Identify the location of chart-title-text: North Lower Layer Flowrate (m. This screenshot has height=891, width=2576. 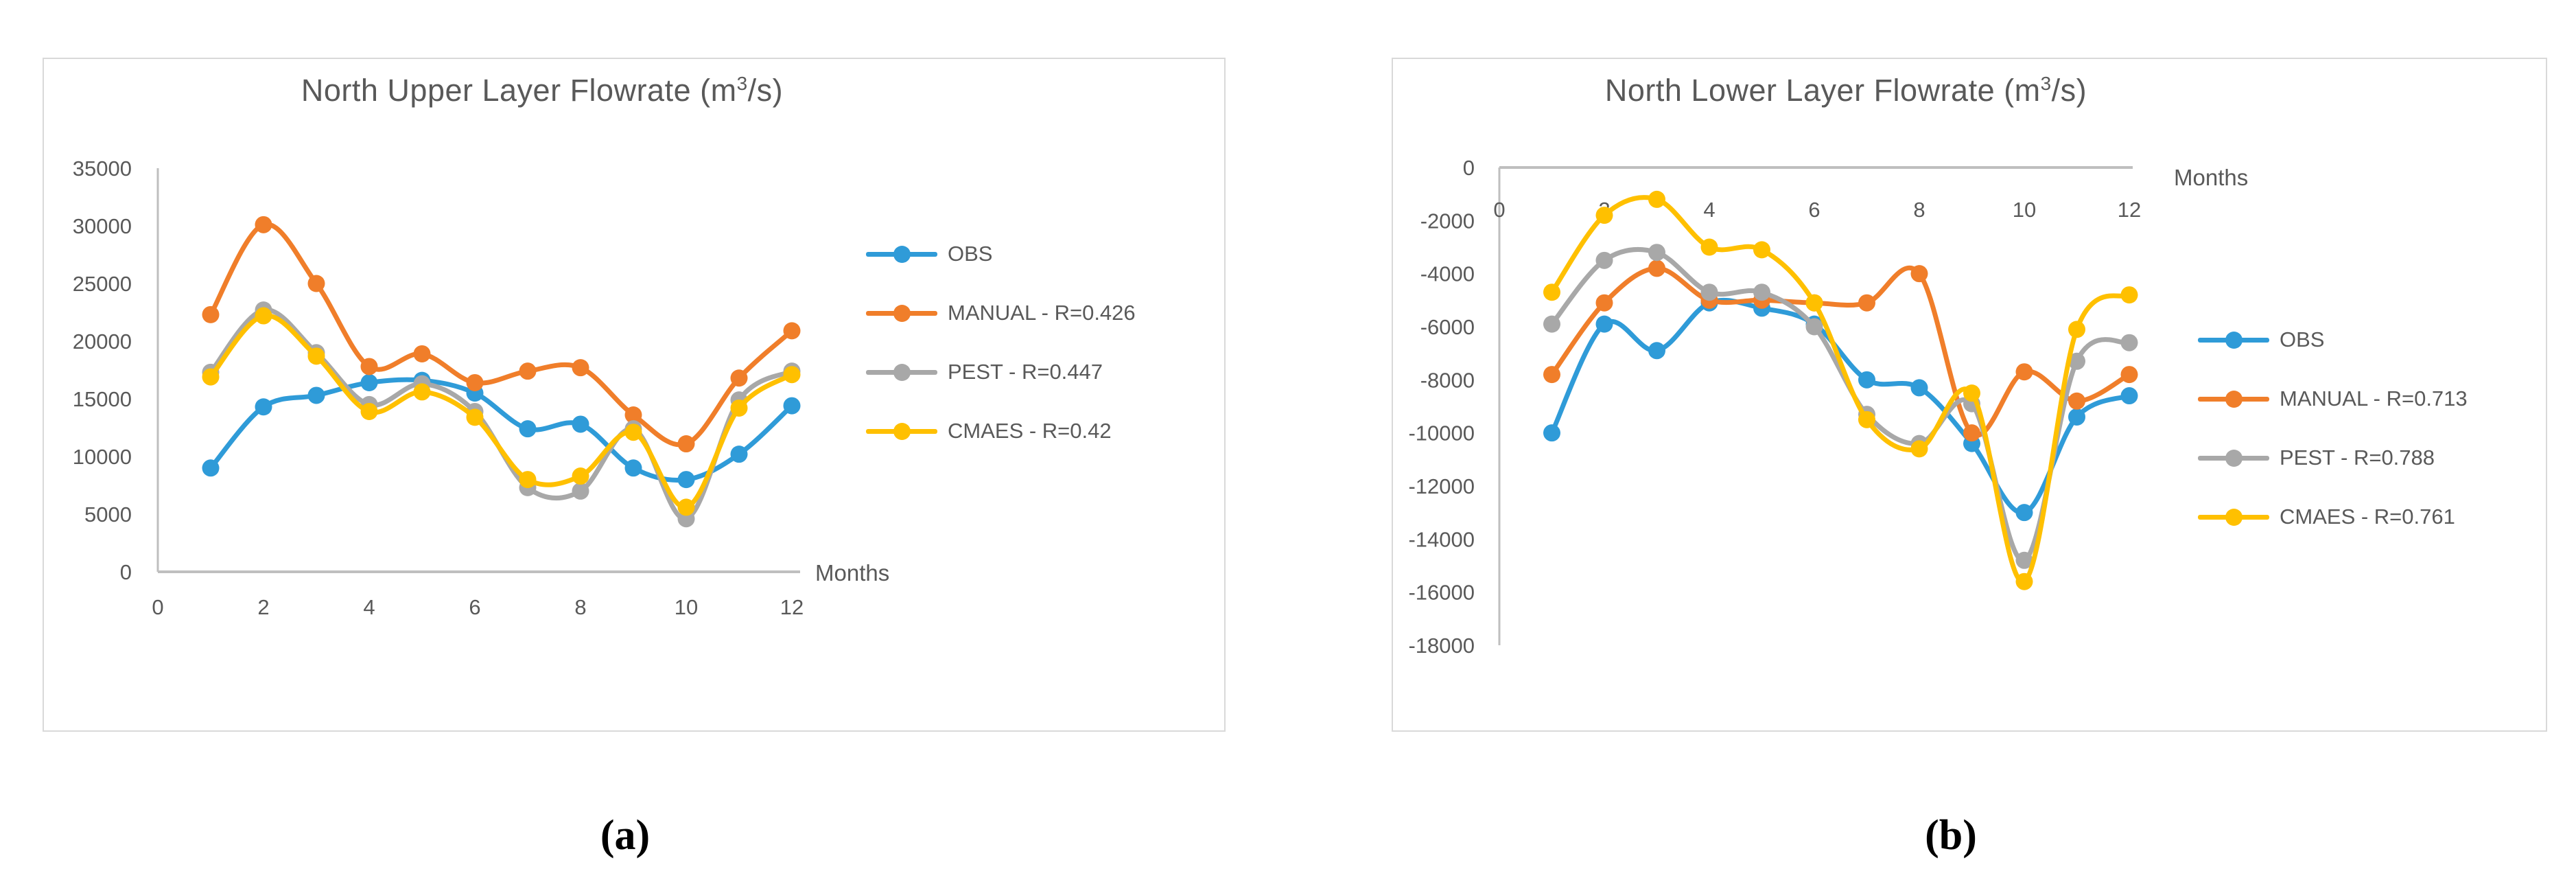
(1822, 90).